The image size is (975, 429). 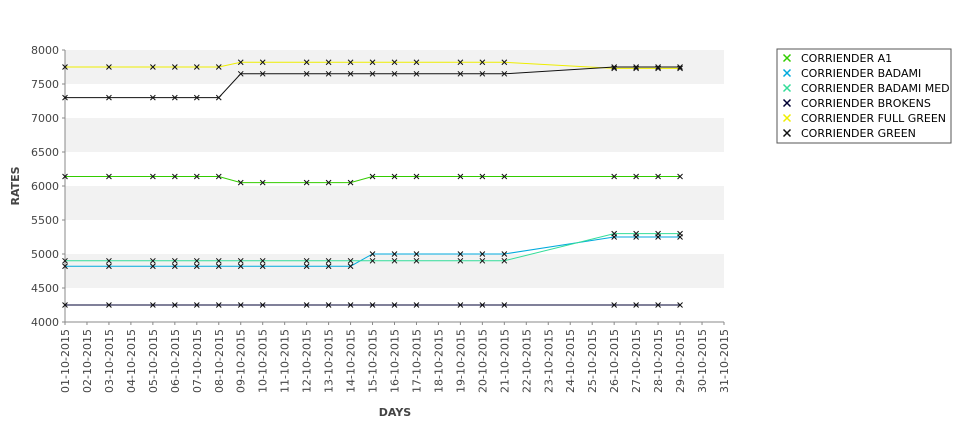 I want to click on x-tick-label: 25-10-2015, so click(x=592, y=361).